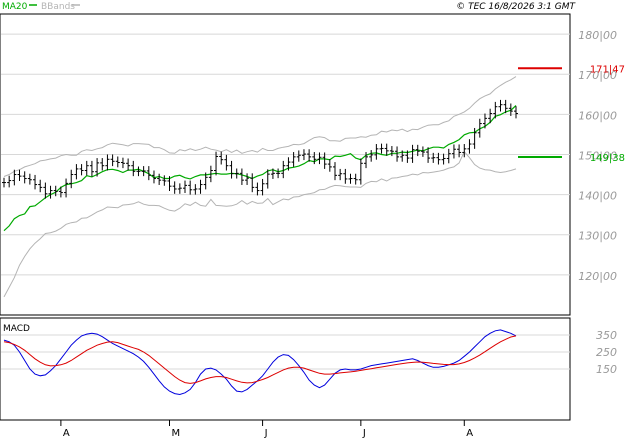 This screenshot has height=440, width=627. Describe the element at coordinates (597, 236) in the screenshot. I see `price-ytick-label: 130|00` at that location.